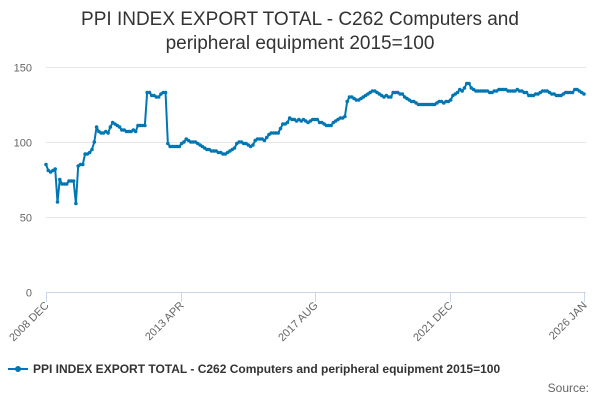  What do you see at coordinates (316, 297) in the screenshot?
I see `axes` at bounding box center [316, 297].